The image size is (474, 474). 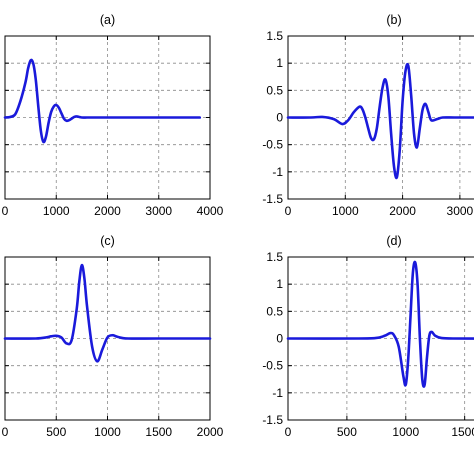 What do you see at coordinates (393, 20) in the screenshot?
I see `panel-title-b: (b)` at bounding box center [393, 20].